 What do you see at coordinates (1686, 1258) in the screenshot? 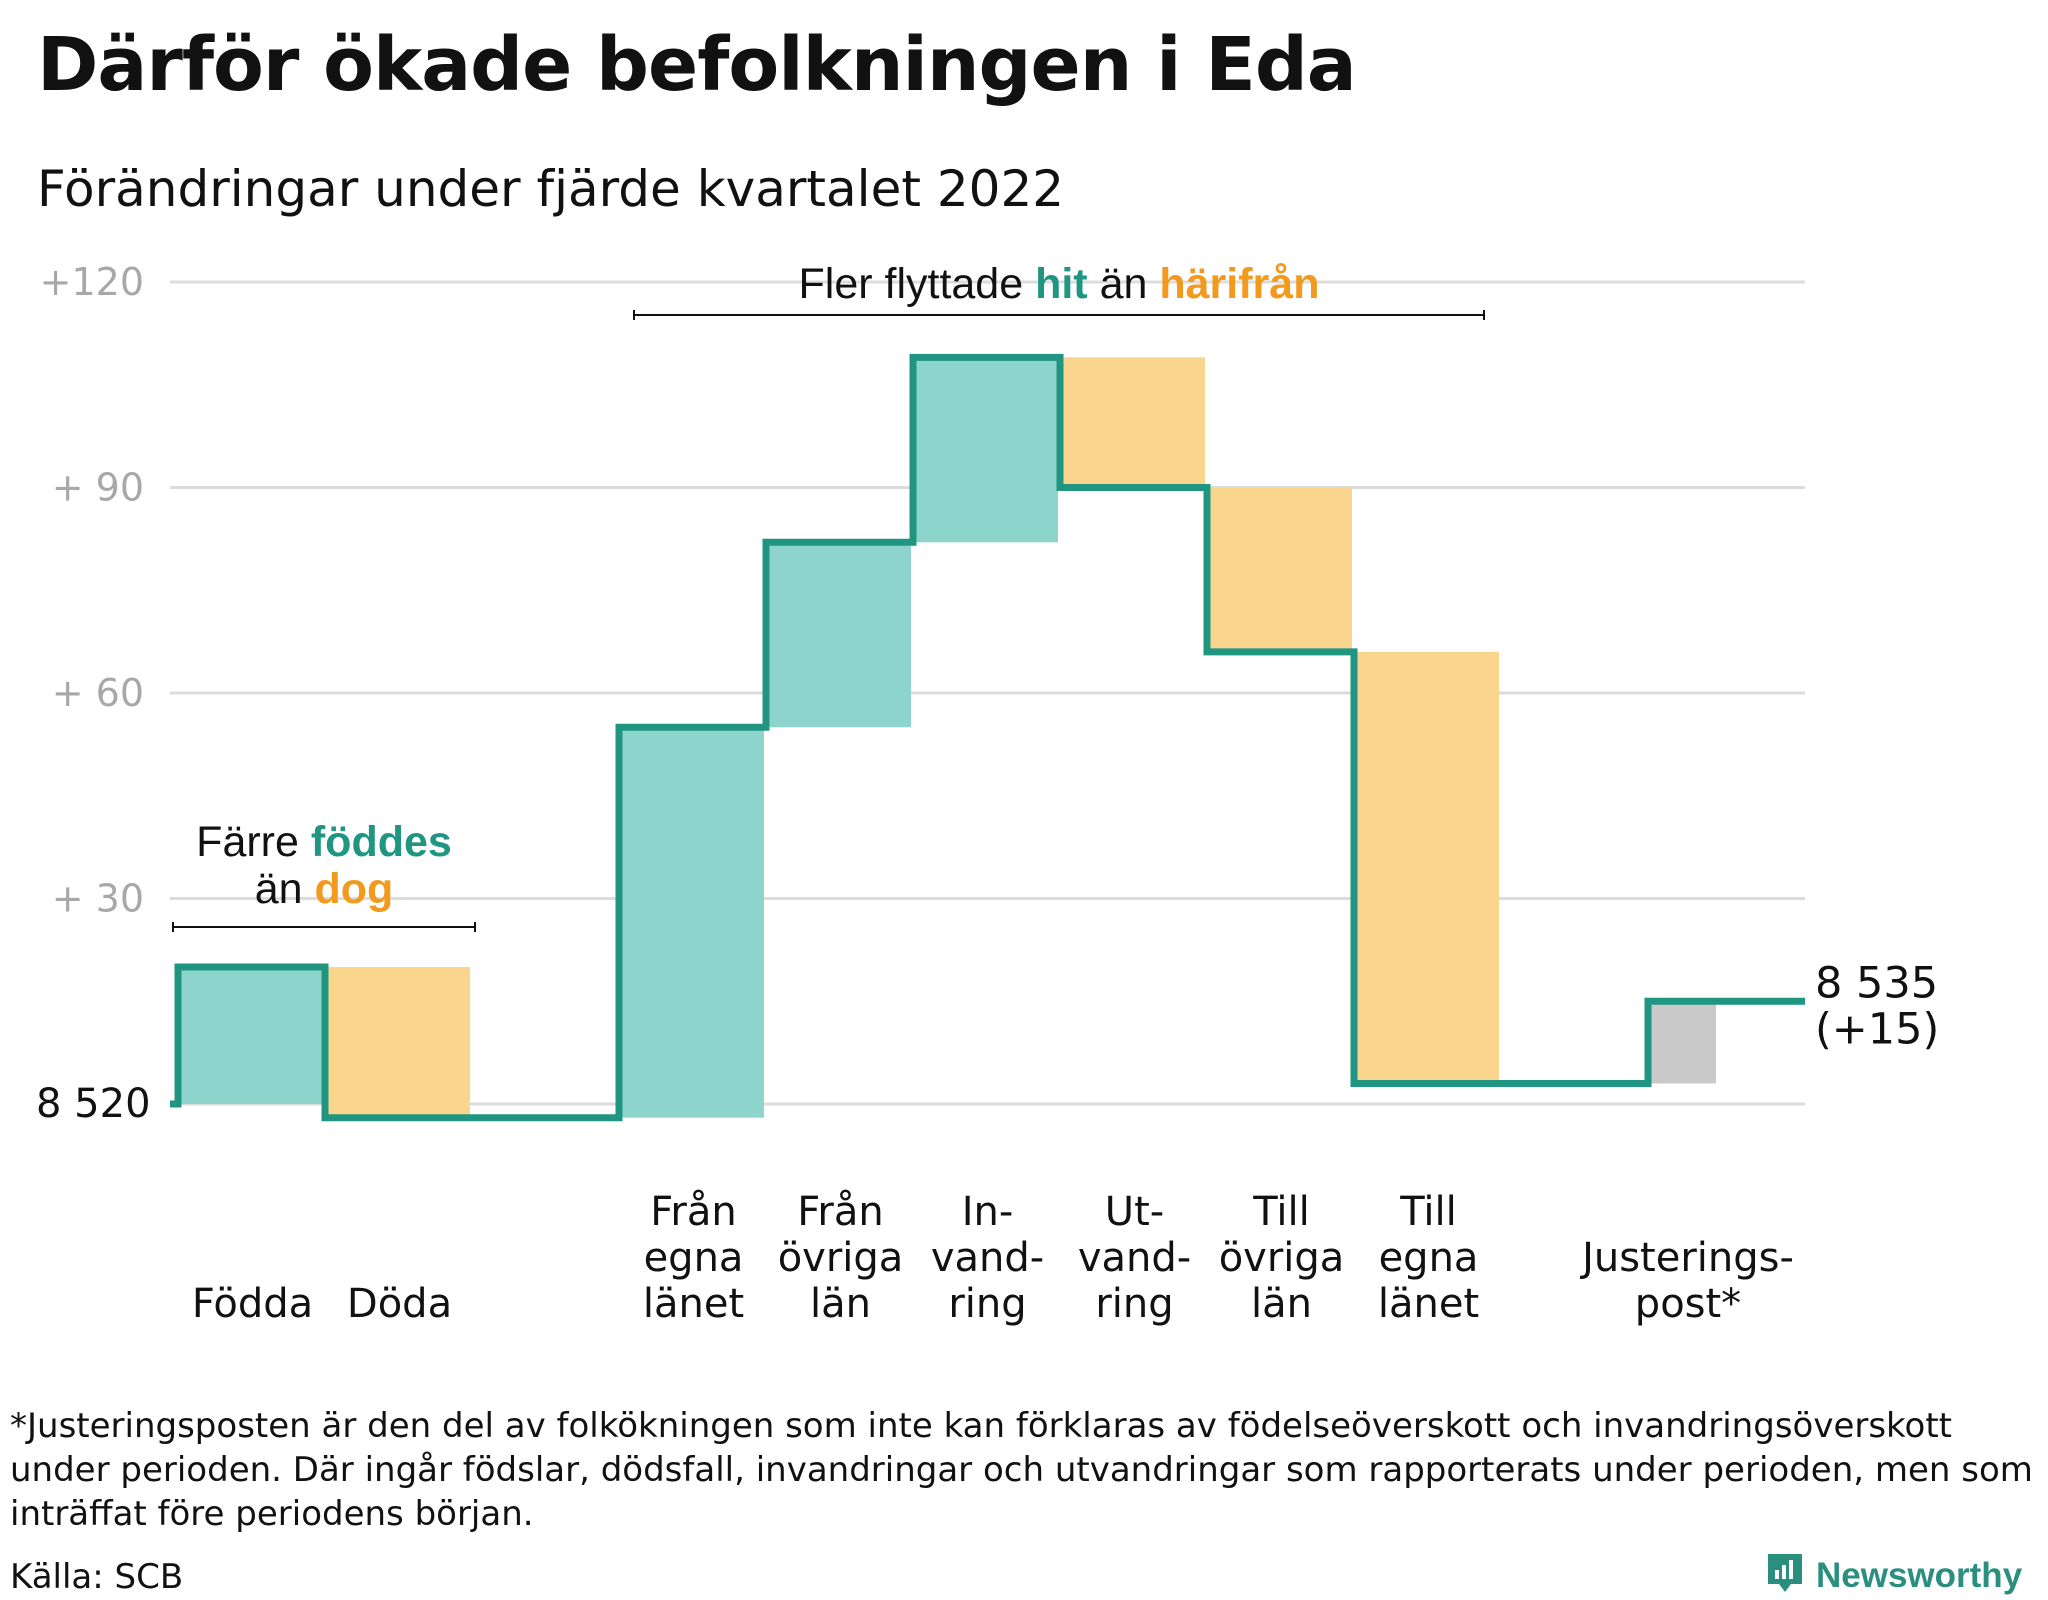
I see `category-label: Justerings-` at bounding box center [1686, 1258].